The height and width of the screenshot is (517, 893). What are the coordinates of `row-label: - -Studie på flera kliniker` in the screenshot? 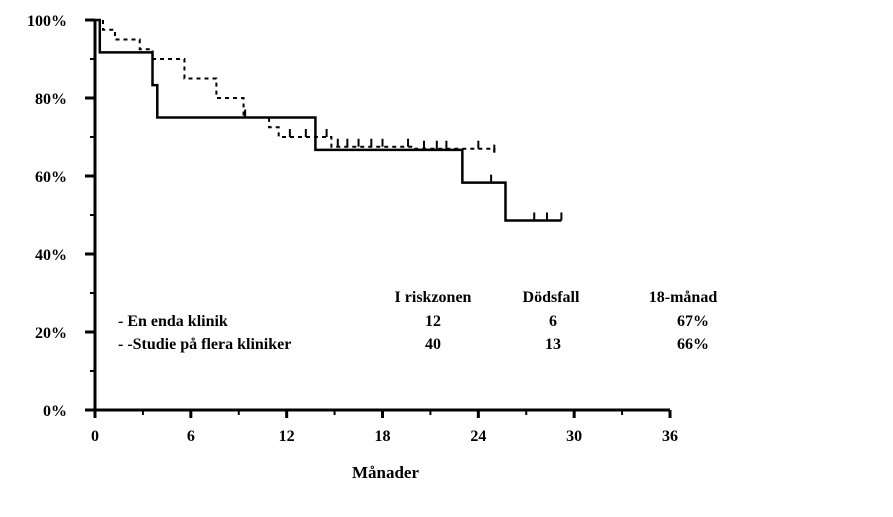 It's located at (205, 344).